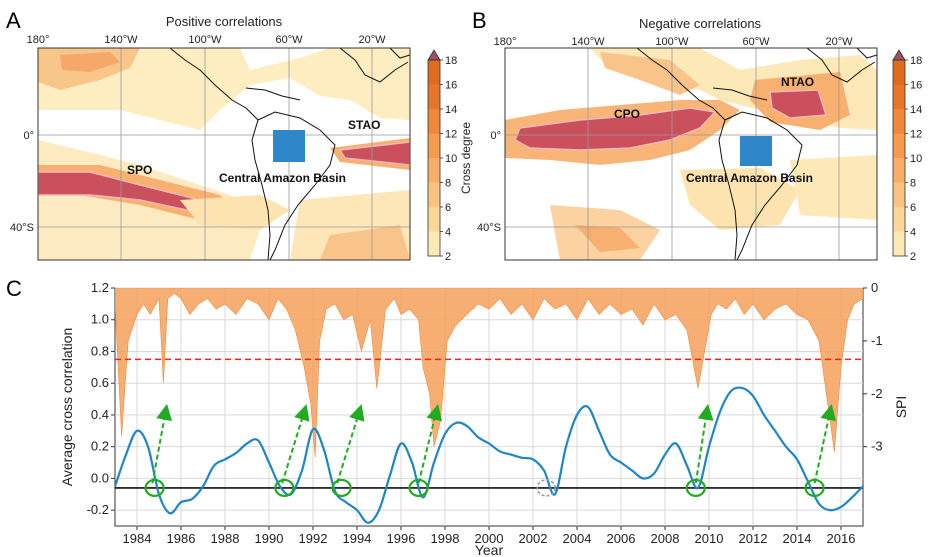 This screenshot has height=557, width=933. Describe the element at coordinates (484, 488) in the screenshot. I see `markers` at that location.